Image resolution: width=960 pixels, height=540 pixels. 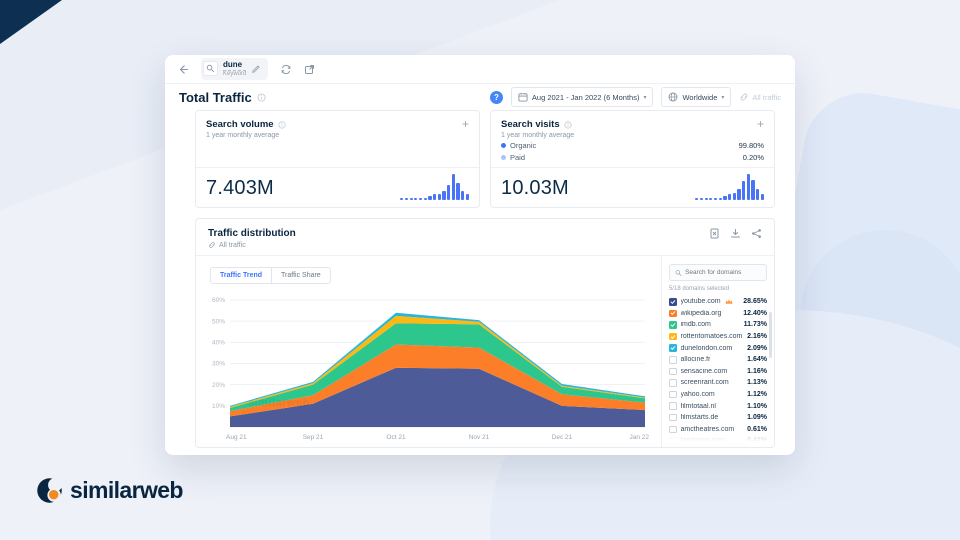 What do you see at coordinates (718, 438) in the screenshot?
I see `domain-row: fandango.com 0.41%` at bounding box center [718, 438].